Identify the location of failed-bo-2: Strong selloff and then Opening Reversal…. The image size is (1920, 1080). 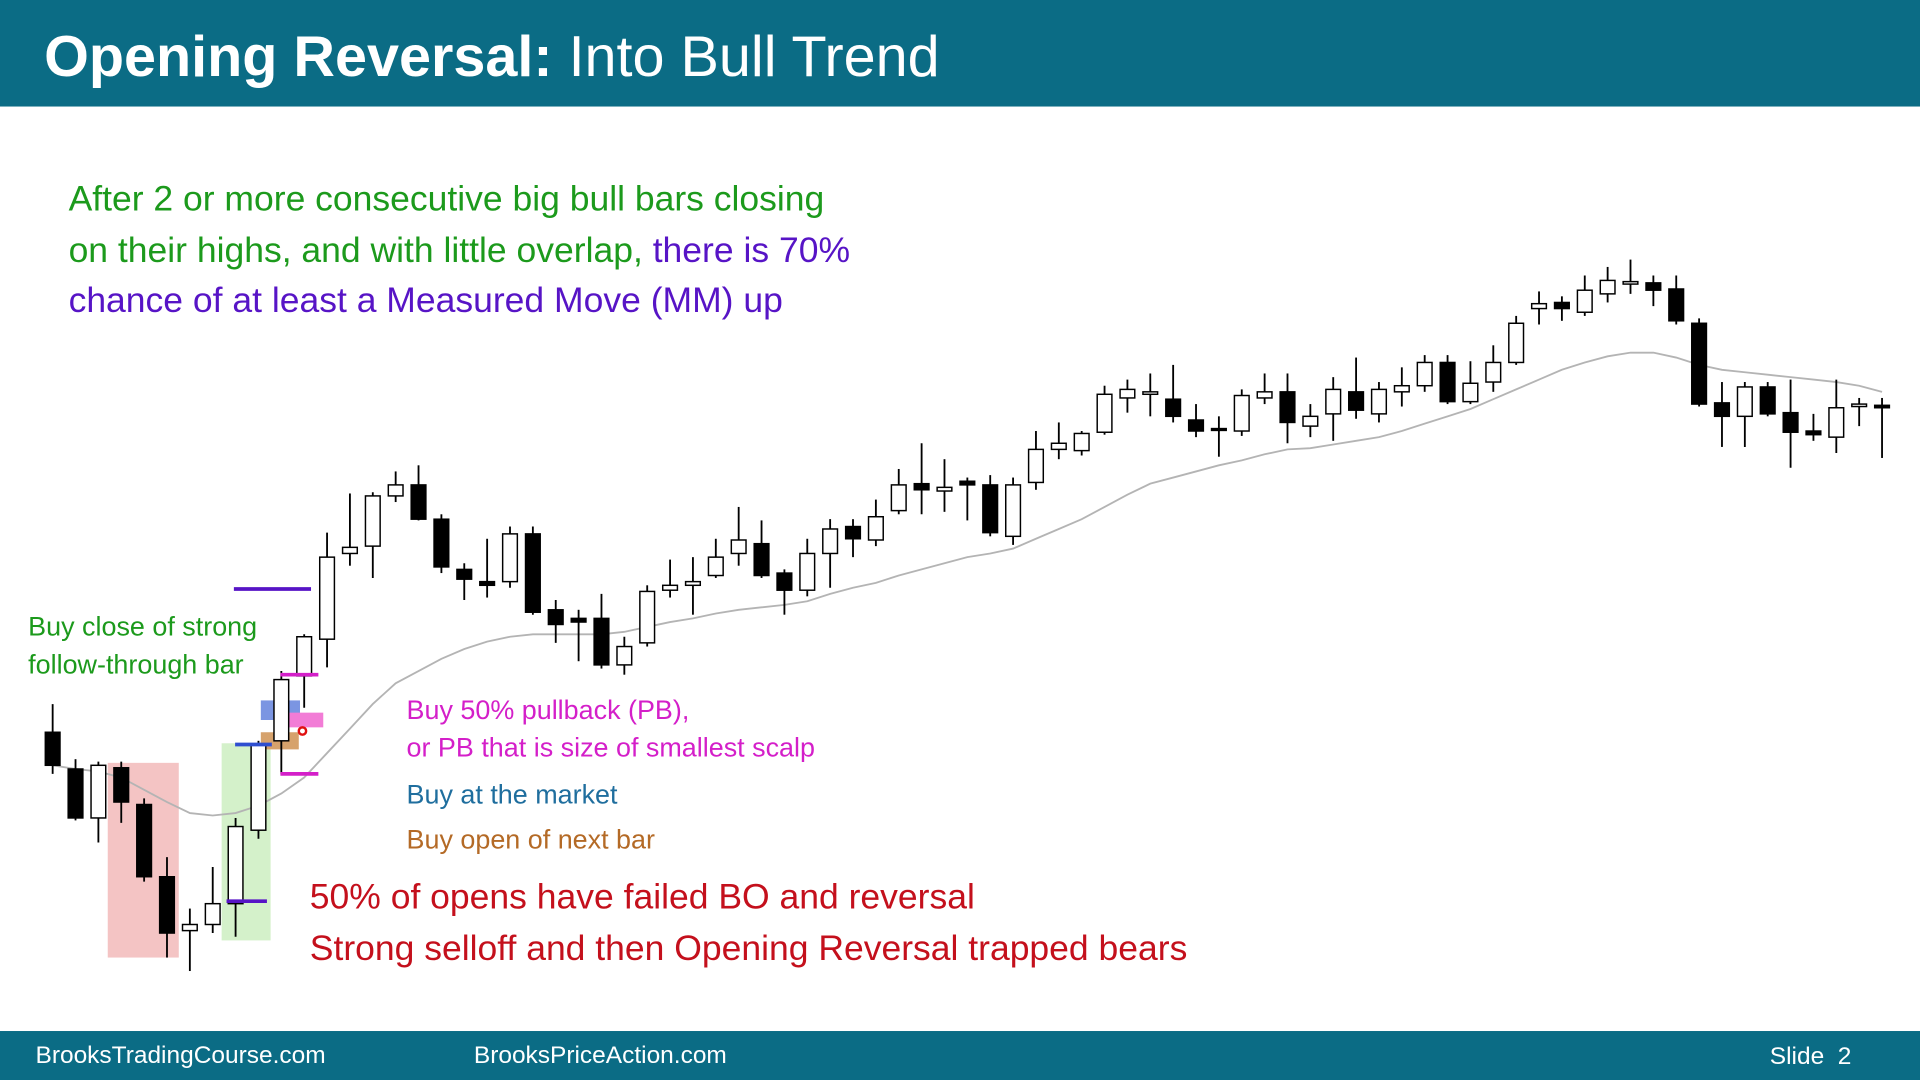
(749, 948).